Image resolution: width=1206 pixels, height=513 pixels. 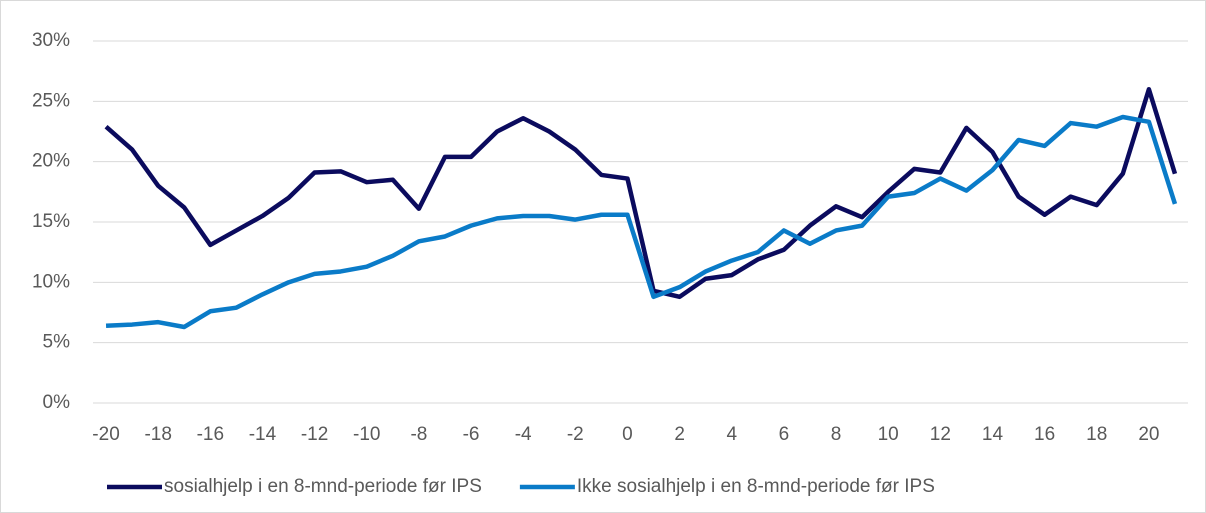 What do you see at coordinates (263, 434) in the screenshot?
I see `x-tick-label: -14` at bounding box center [263, 434].